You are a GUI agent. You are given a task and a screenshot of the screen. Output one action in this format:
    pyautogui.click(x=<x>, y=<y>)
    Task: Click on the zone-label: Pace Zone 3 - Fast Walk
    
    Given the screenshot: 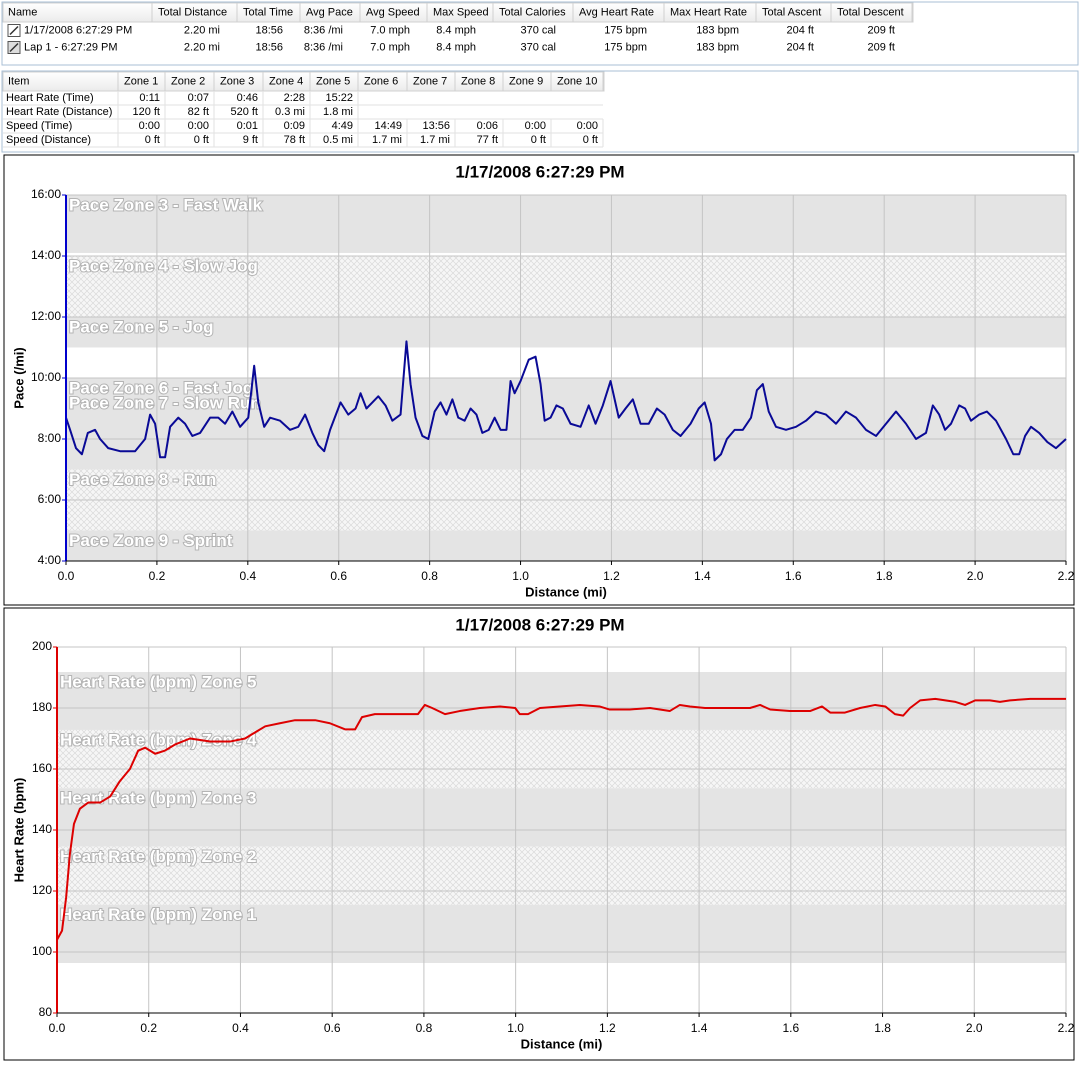 What is the action you would take?
    pyautogui.click(x=166, y=204)
    